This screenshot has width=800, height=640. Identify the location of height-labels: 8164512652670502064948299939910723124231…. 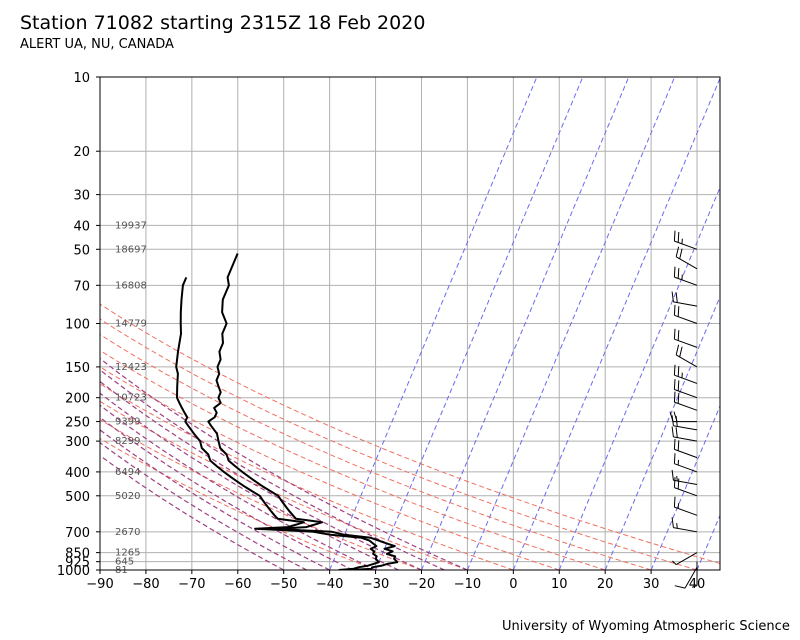
(131, 398).